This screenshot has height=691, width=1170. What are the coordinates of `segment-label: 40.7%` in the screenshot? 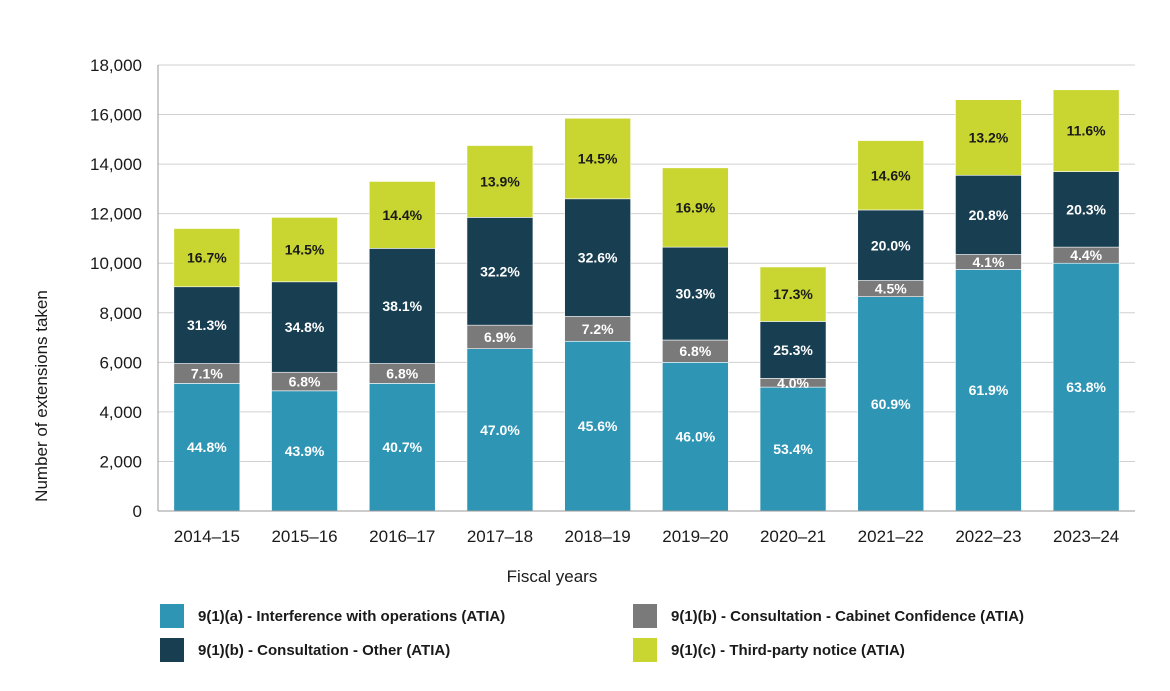 It's located at (402, 447).